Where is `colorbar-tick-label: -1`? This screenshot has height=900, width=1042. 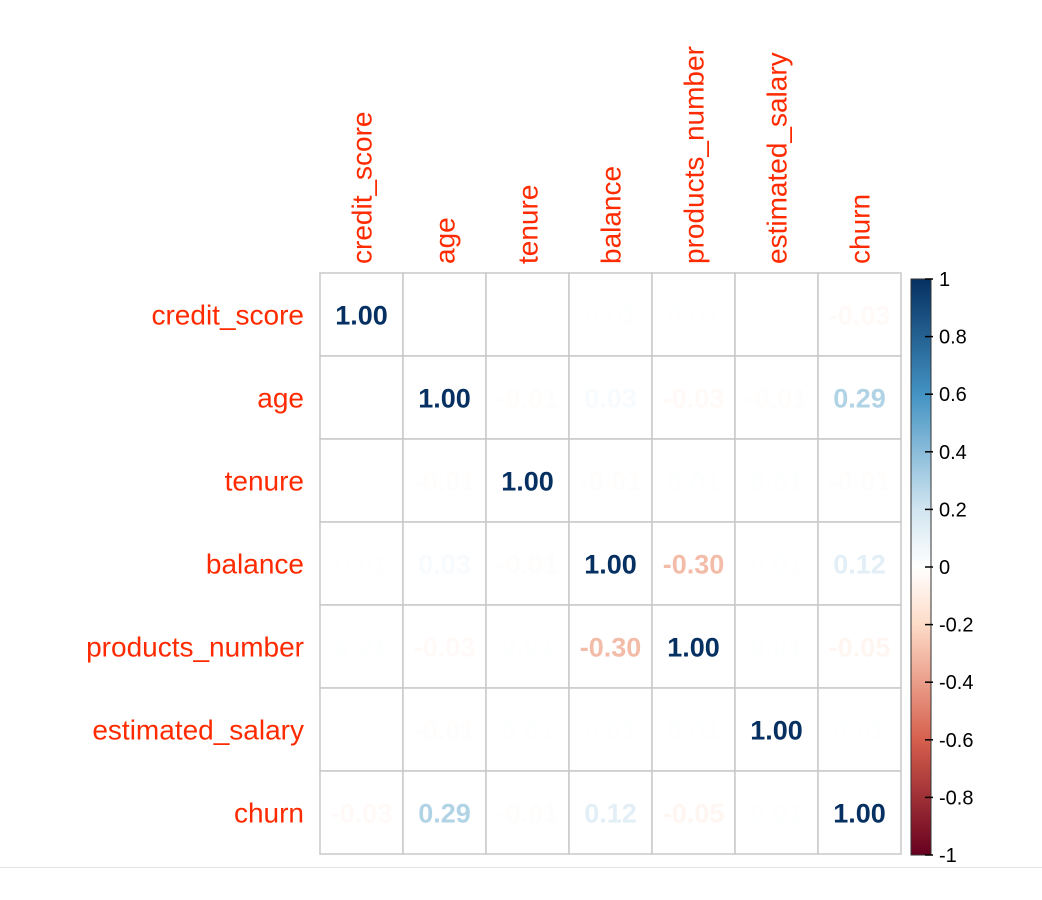
colorbar-tick-label: -1 is located at coordinates (948, 856).